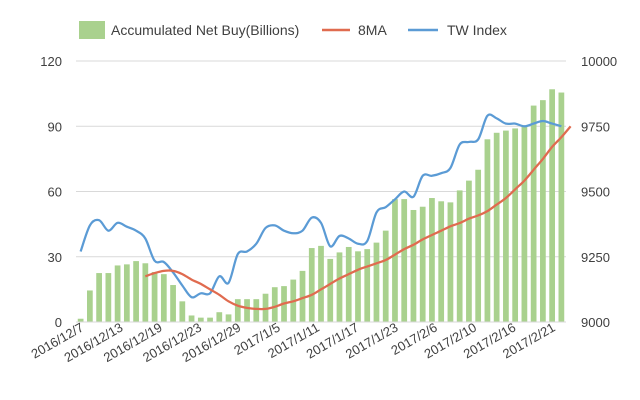  What do you see at coordinates (477, 30) in the screenshot?
I see `legend-label-tw-index: TW Index` at bounding box center [477, 30].